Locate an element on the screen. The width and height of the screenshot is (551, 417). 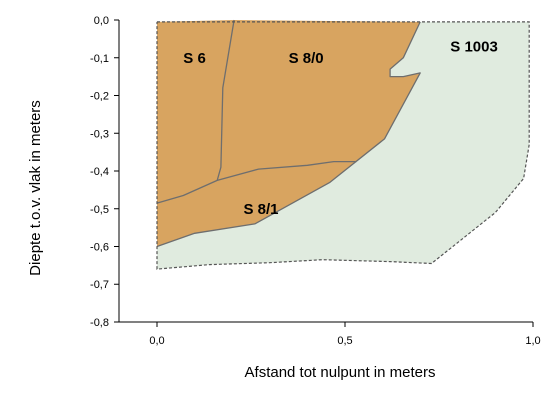
y-tick-label: -0,6 is located at coordinates (99, 248).